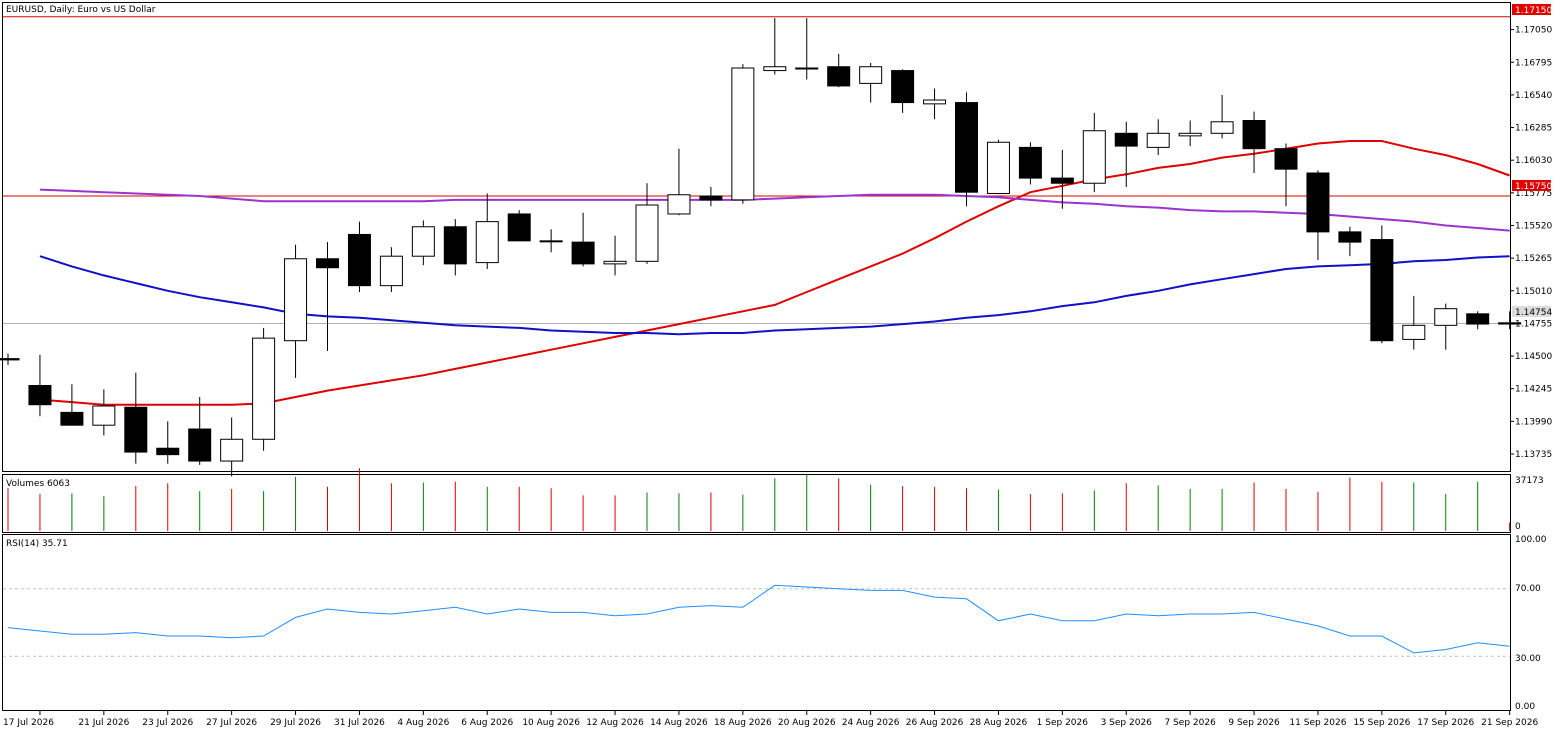  What do you see at coordinates (1381, 723) in the screenshot?
I see `date-tick-label: 15 Sep 2026` at bounding box center [1381, 723].